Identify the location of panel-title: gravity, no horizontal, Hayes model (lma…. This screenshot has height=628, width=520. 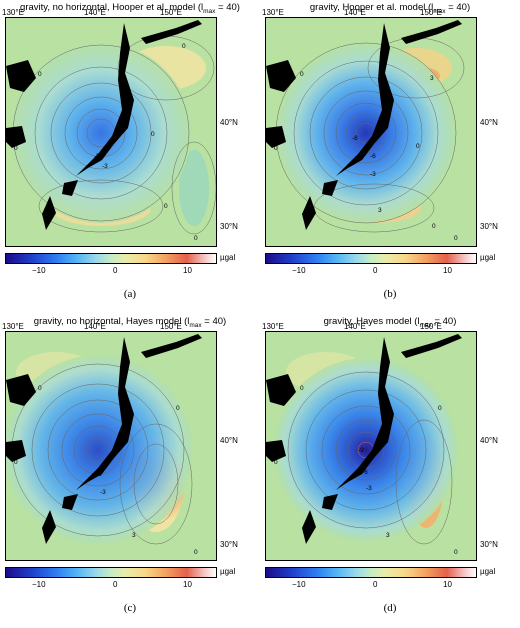
(130, 322).